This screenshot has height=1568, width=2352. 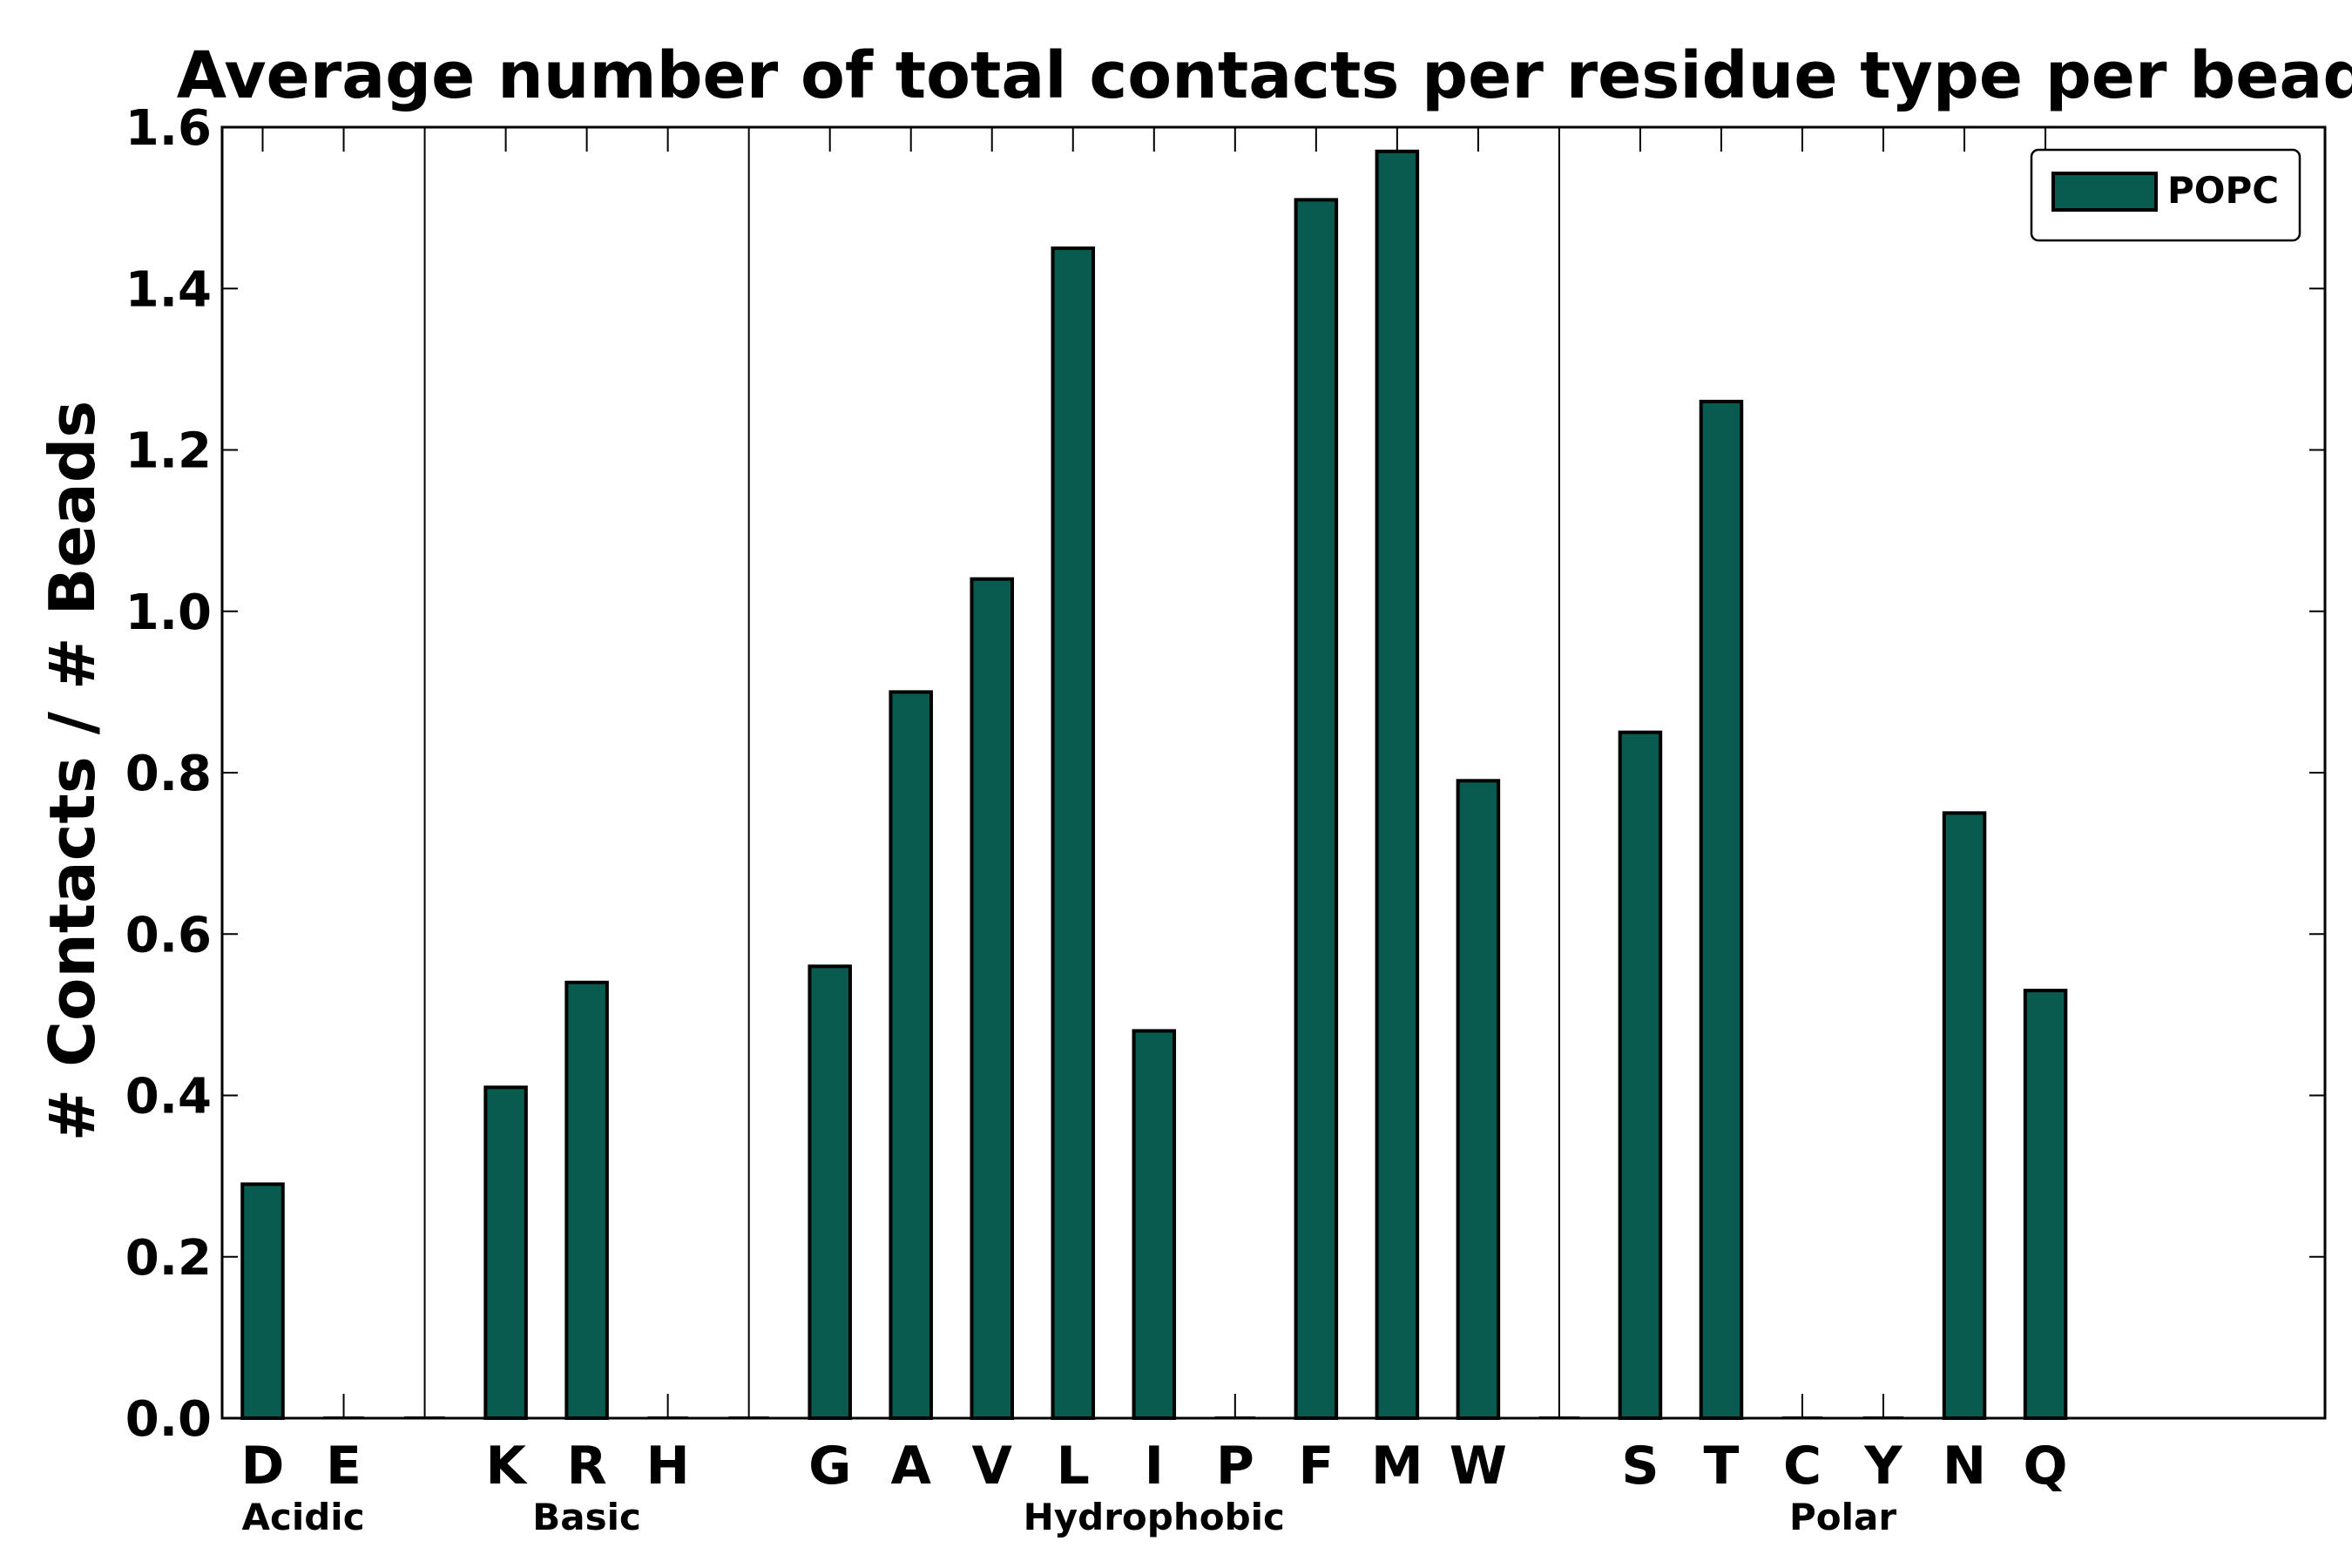 What do you see at coordinates (1154, 1225) in the screenshot?
I see `bar-I` at bounding box center [1154, 1225].